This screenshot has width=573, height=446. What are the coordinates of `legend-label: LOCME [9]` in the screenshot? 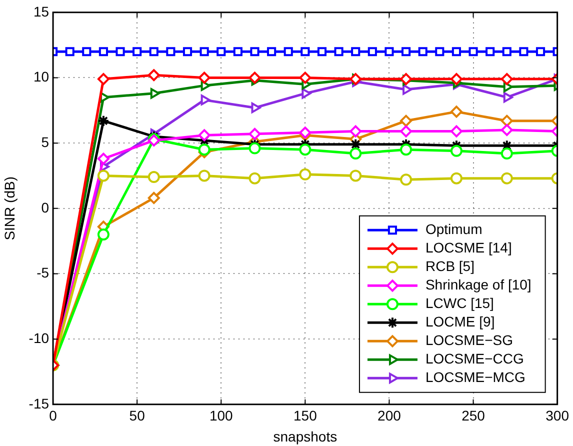 It's located at (460, 322).